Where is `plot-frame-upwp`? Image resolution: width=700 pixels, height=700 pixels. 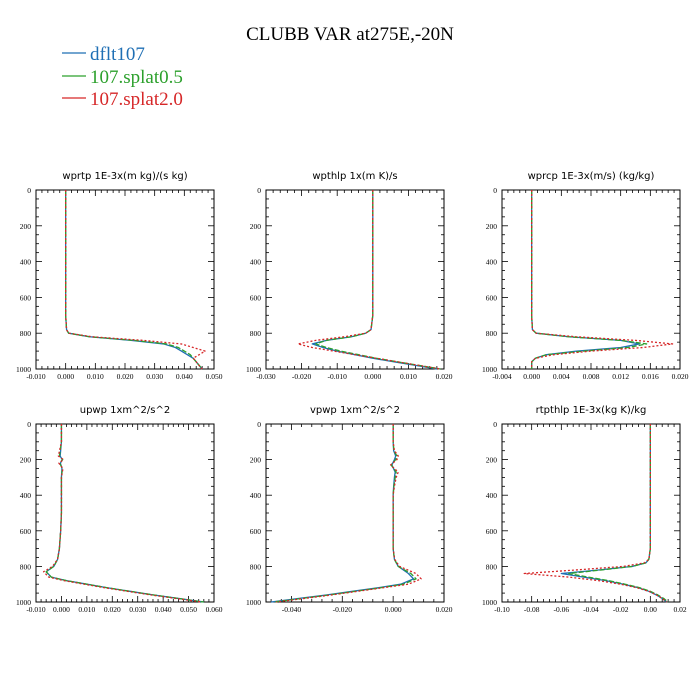
plot-frame-upwp is located at coordinates (125, 513).